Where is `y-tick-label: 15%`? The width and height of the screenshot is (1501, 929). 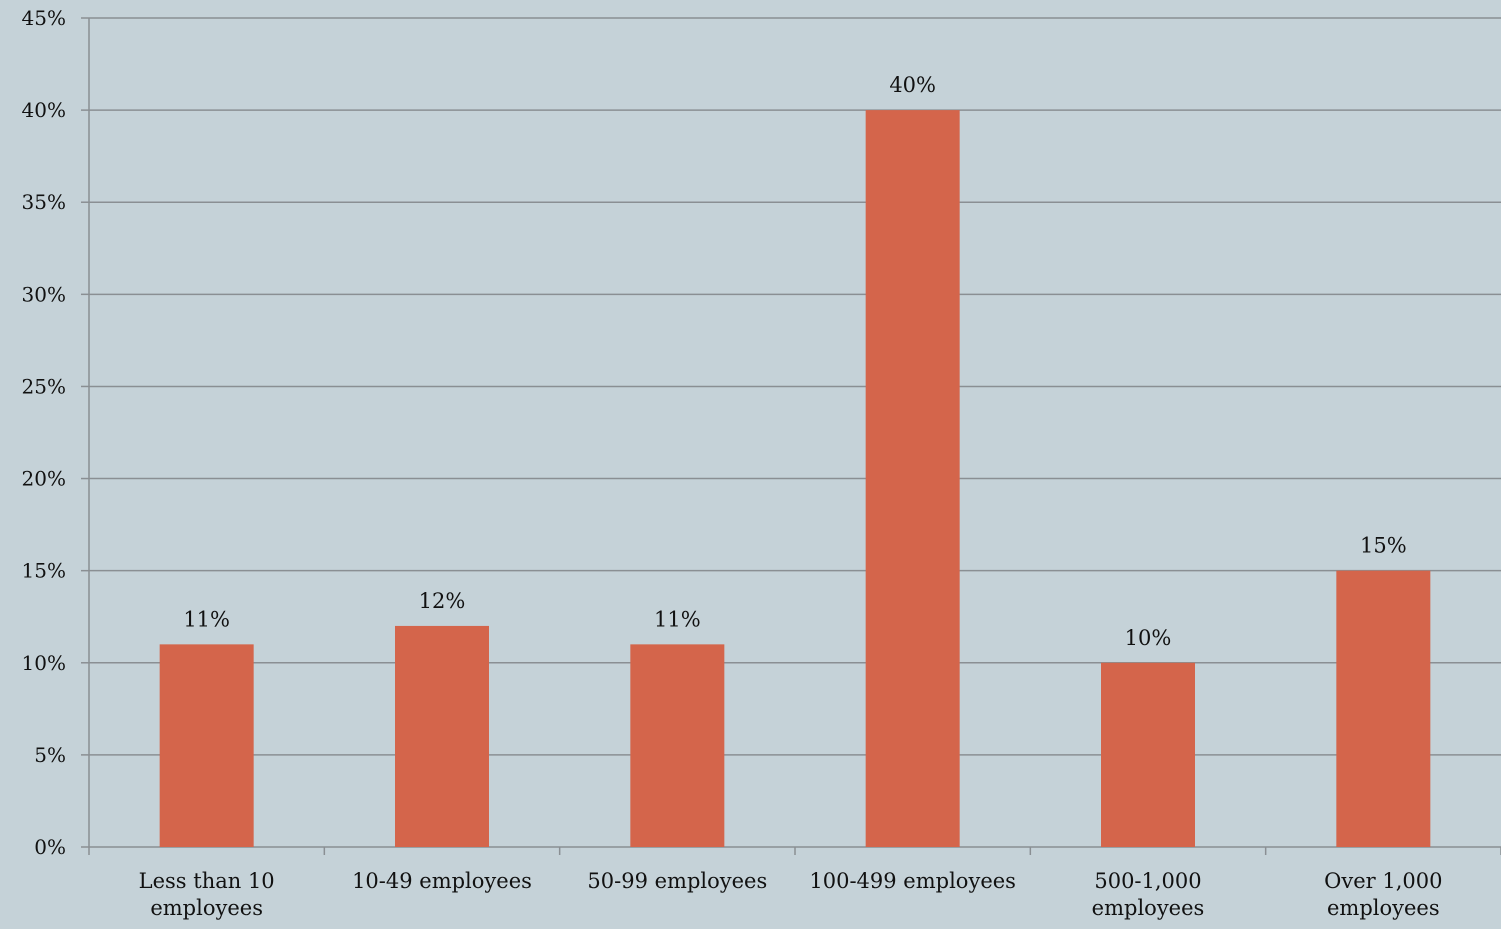 y-tick-label: 15% is located at coordinates (44, 571).